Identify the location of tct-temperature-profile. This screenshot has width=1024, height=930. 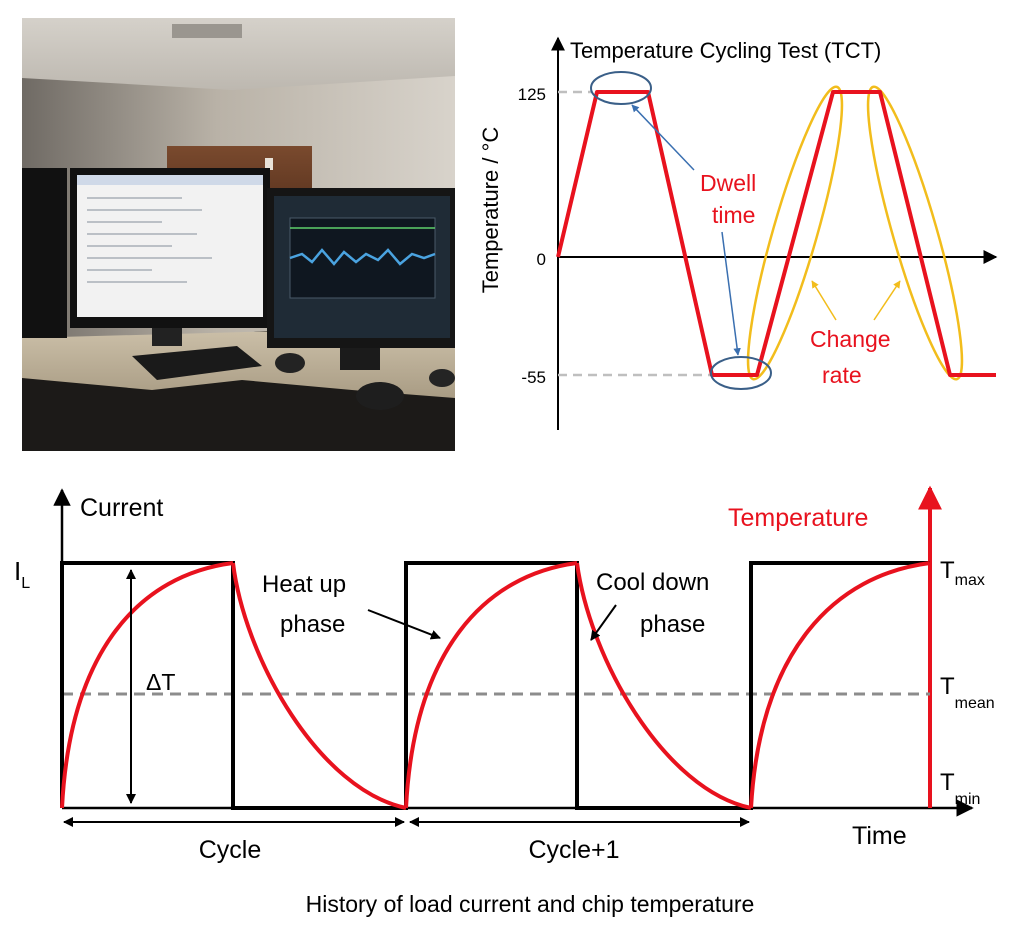
(776, 233).